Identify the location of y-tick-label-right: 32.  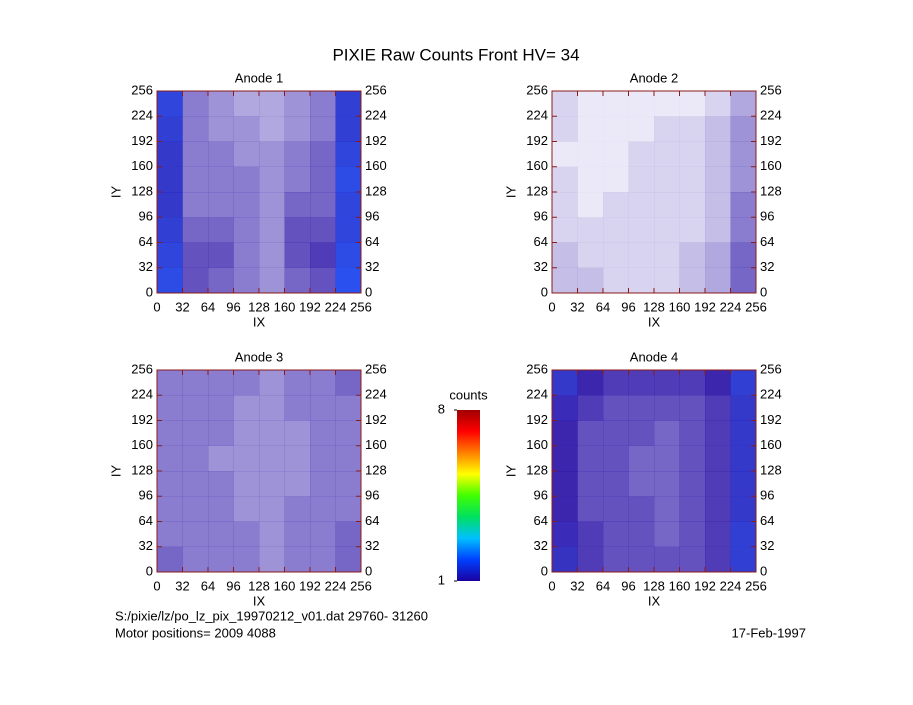
(372, 266).